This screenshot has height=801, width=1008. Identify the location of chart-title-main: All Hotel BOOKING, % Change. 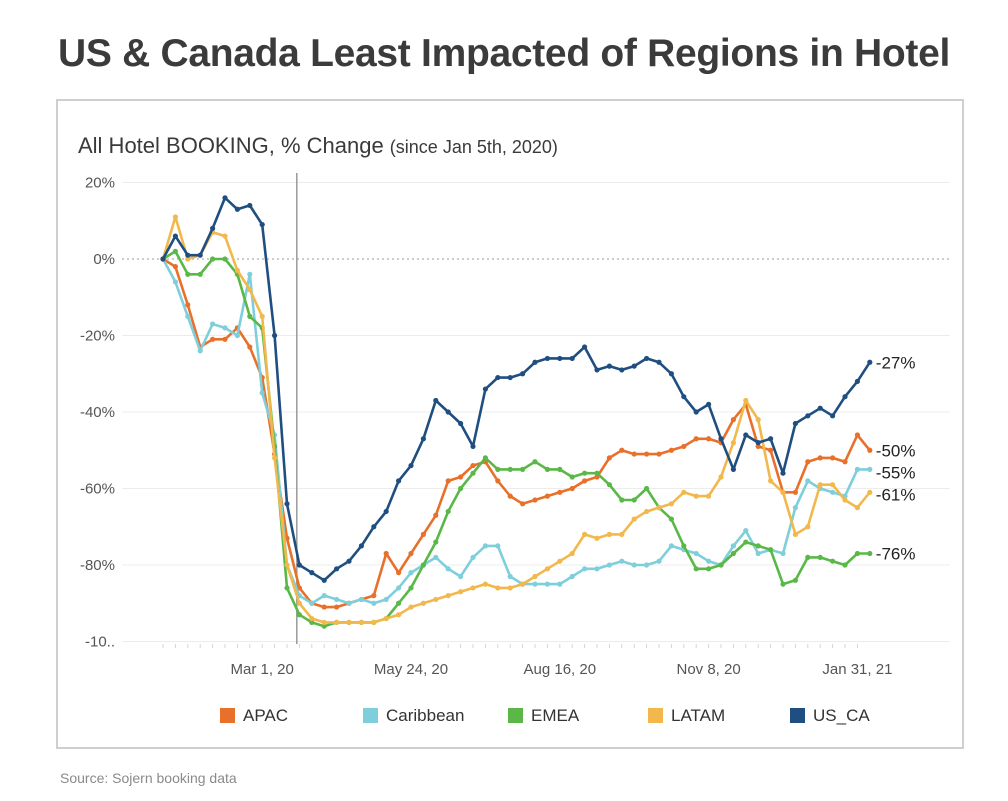
(234, 145).